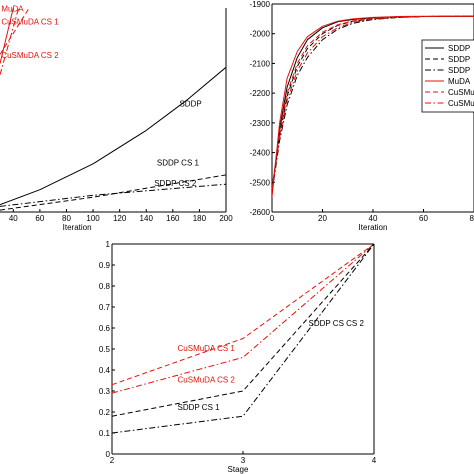 The width and height of the screenshot is (474, 474). What do you see at coordinates (260, 123) in the screenshot?
I see `right-y-tick-label: -2300` at bounding box center [260, 123].